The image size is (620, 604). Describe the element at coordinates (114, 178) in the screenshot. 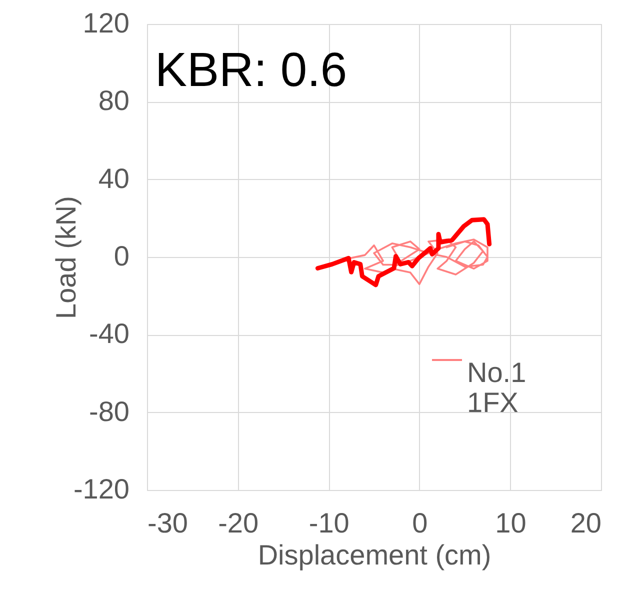

I see `y-tick-label: 40` at that location.